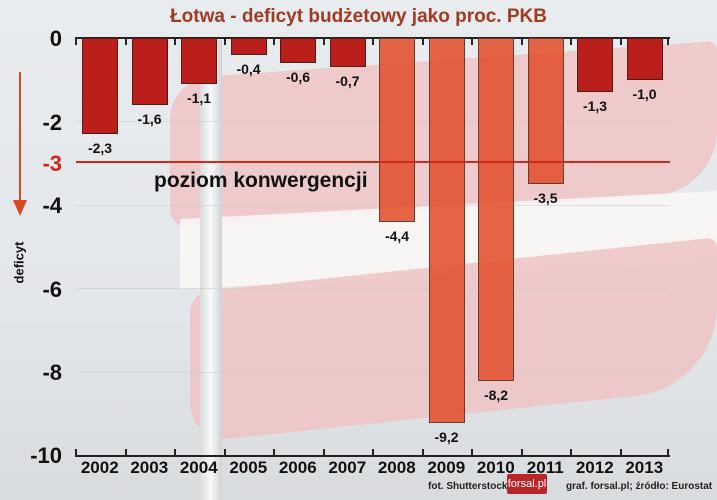 This screenshot has width=717, height=500. I want to click on bar-value-label: -0,7, so click(347, 81).